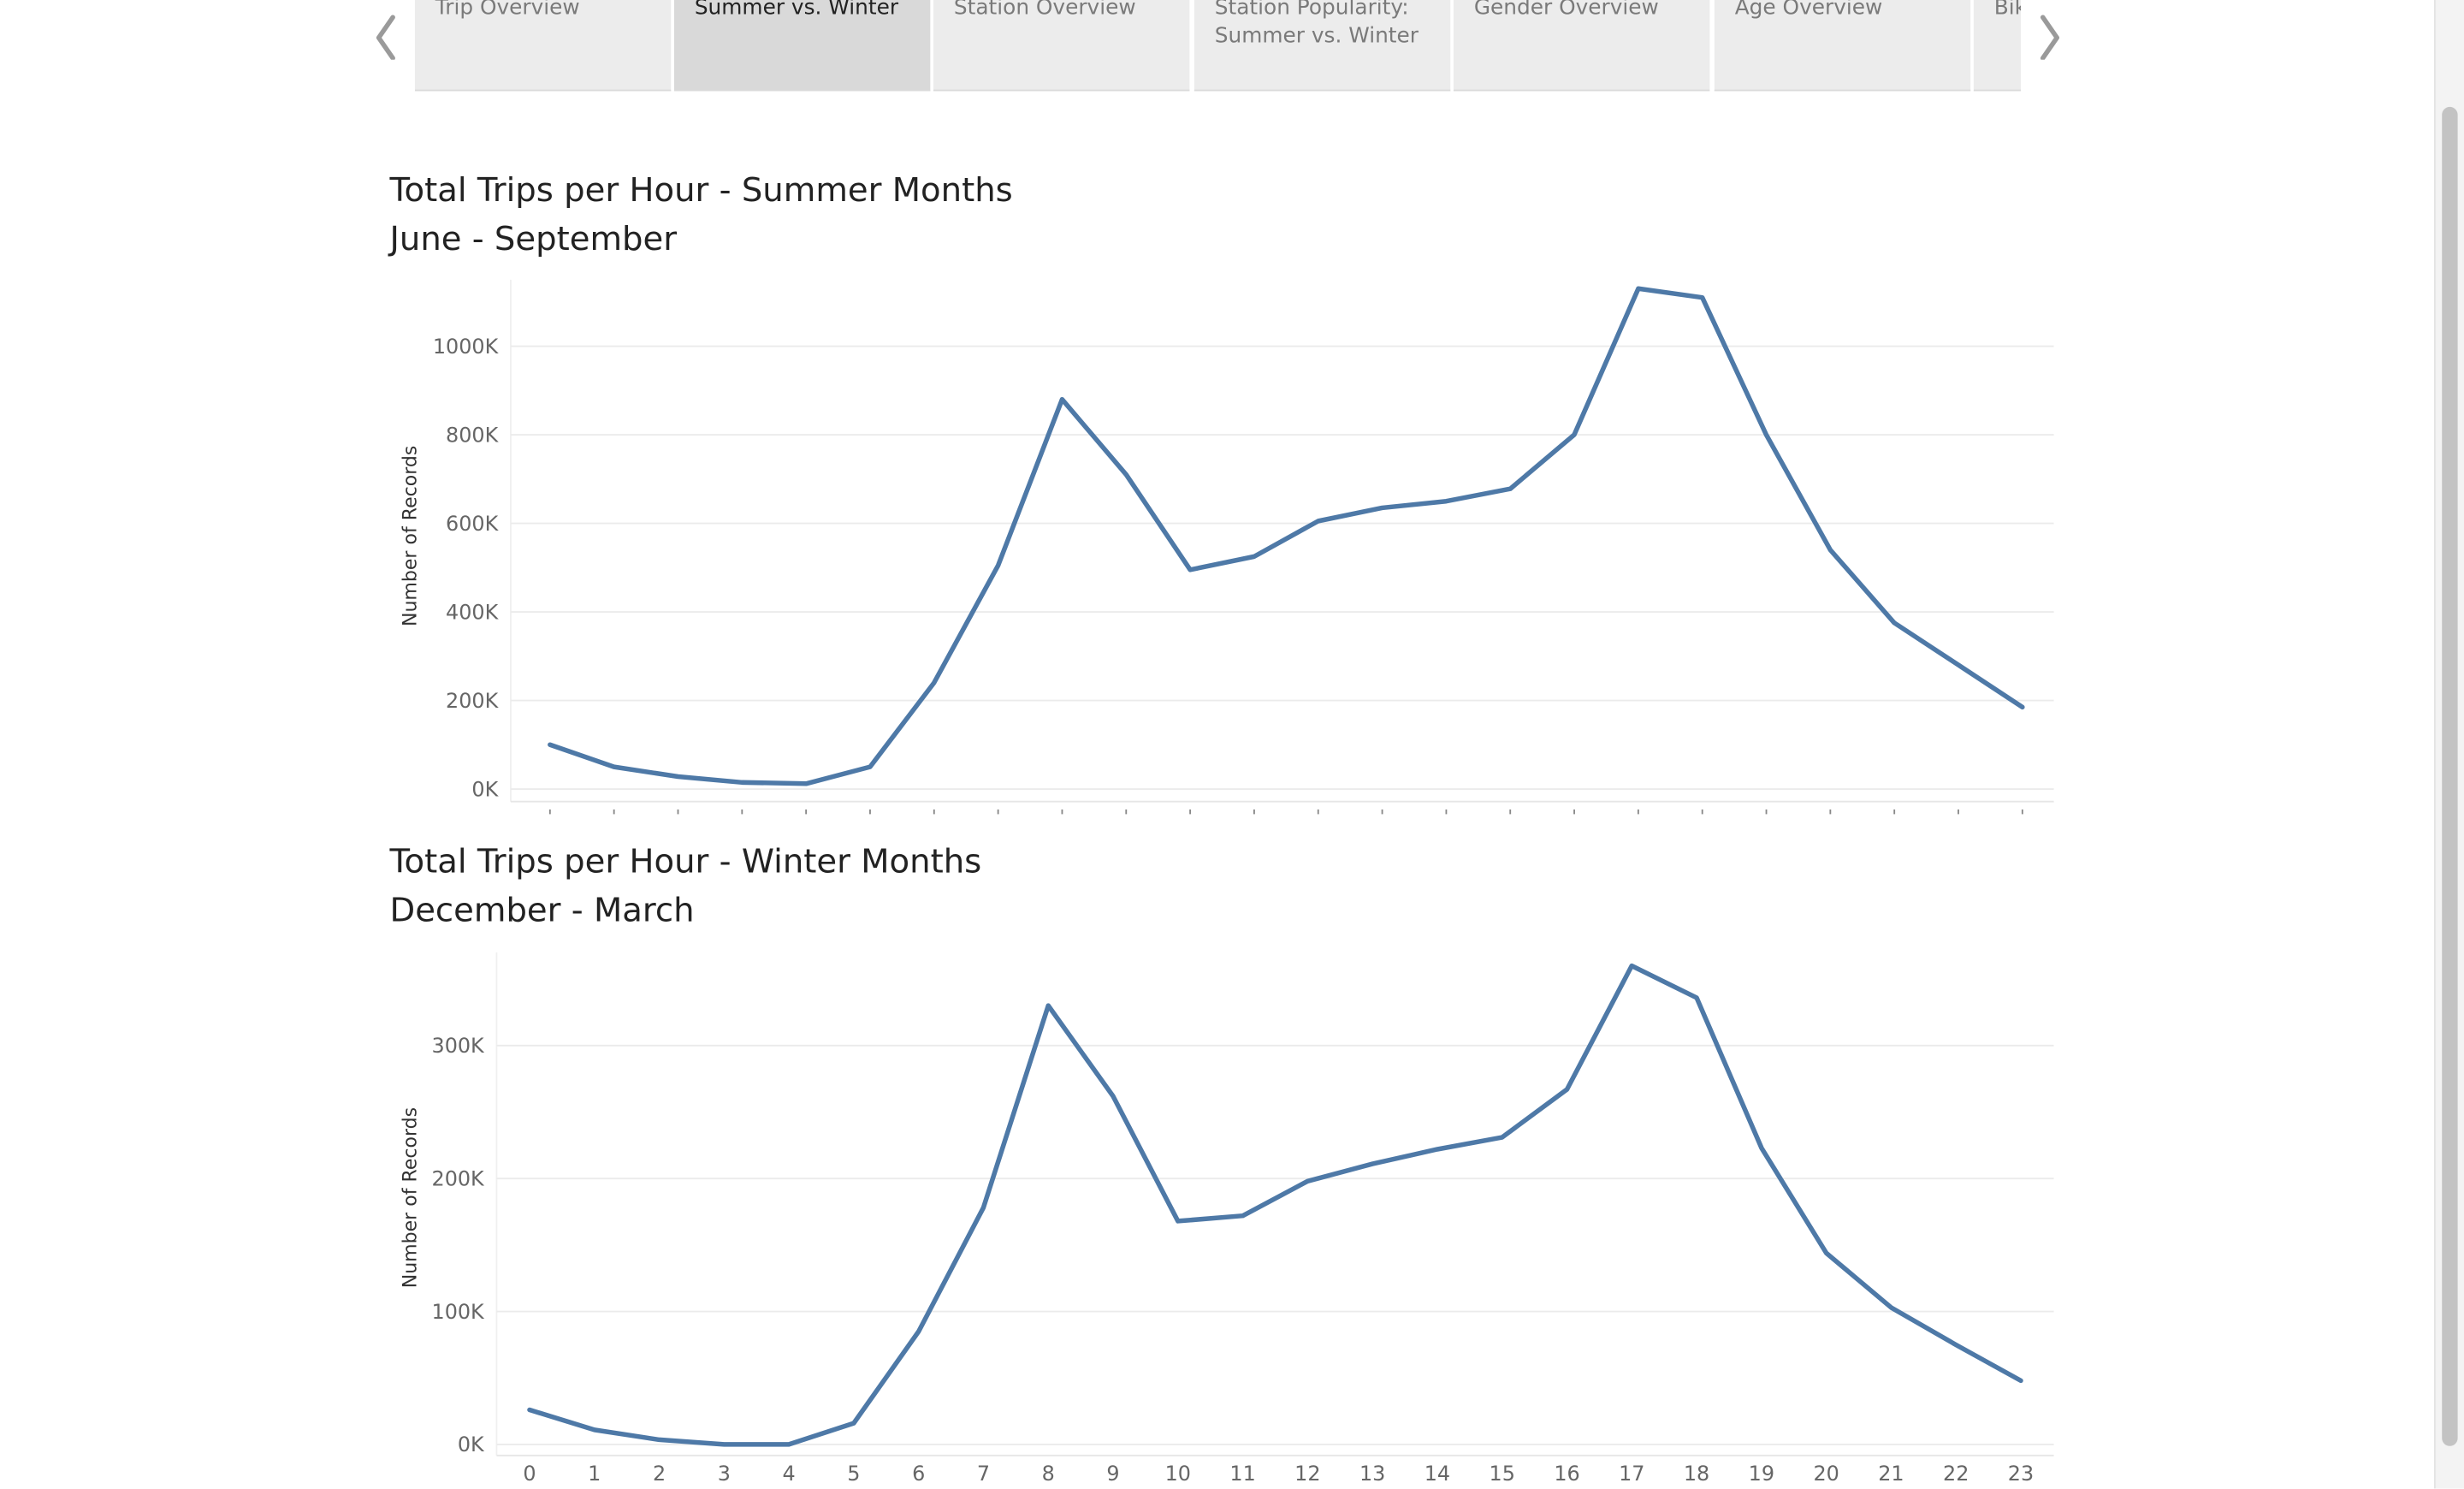  Describe the element at coordinates (701, 191) in the screenshot. I see `summer-chart-title: Total Trips per Hour - Summer Months` at that location.